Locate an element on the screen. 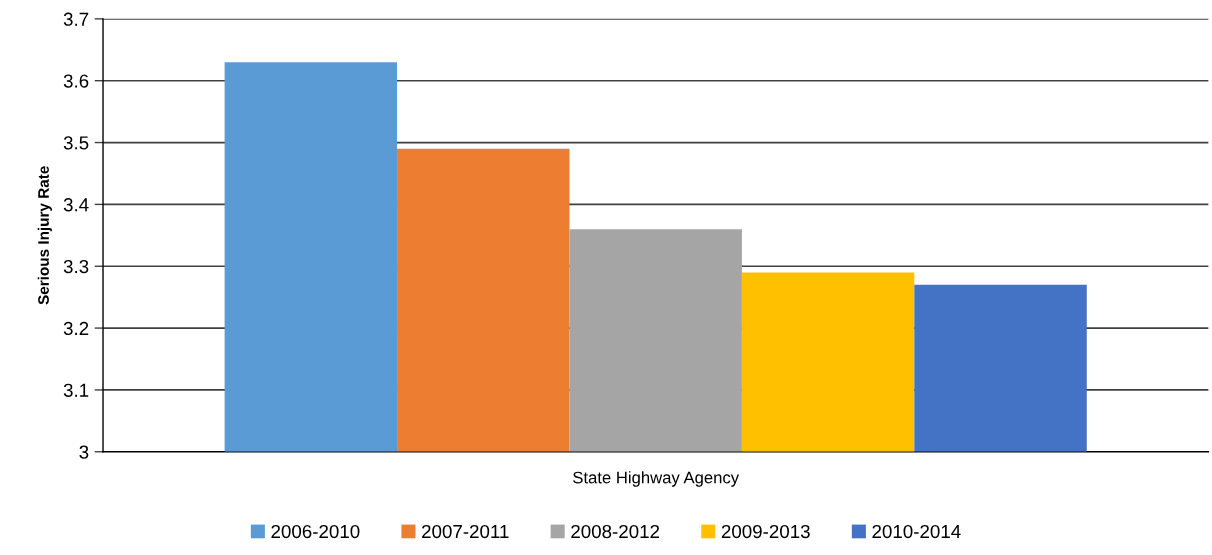 This screenshot has height=555, width=1212. x-tick-label: State Highway Agency is located at coordinates (656, 479).